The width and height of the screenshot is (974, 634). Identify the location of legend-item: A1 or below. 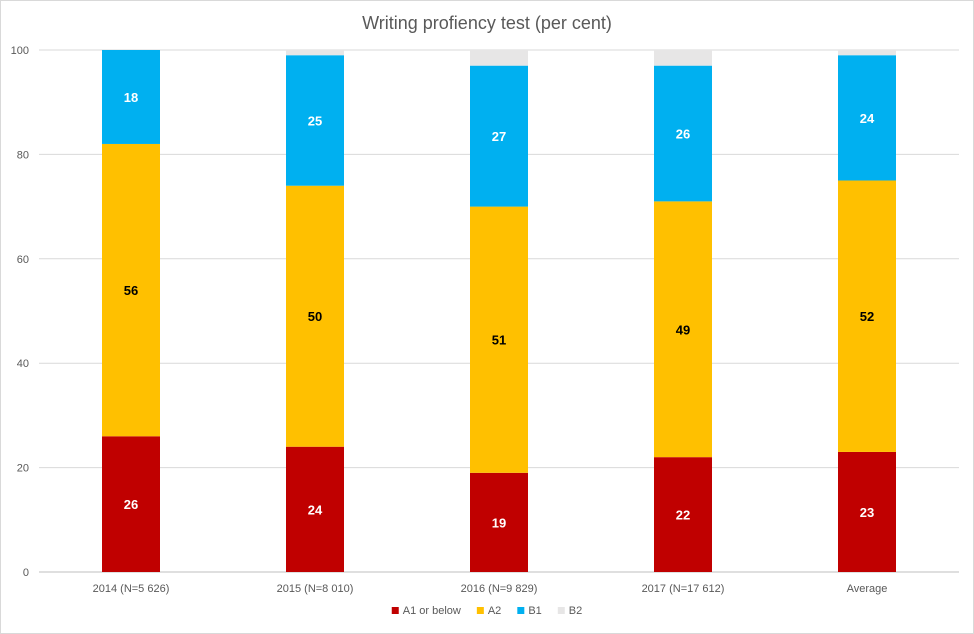
(426, 611).